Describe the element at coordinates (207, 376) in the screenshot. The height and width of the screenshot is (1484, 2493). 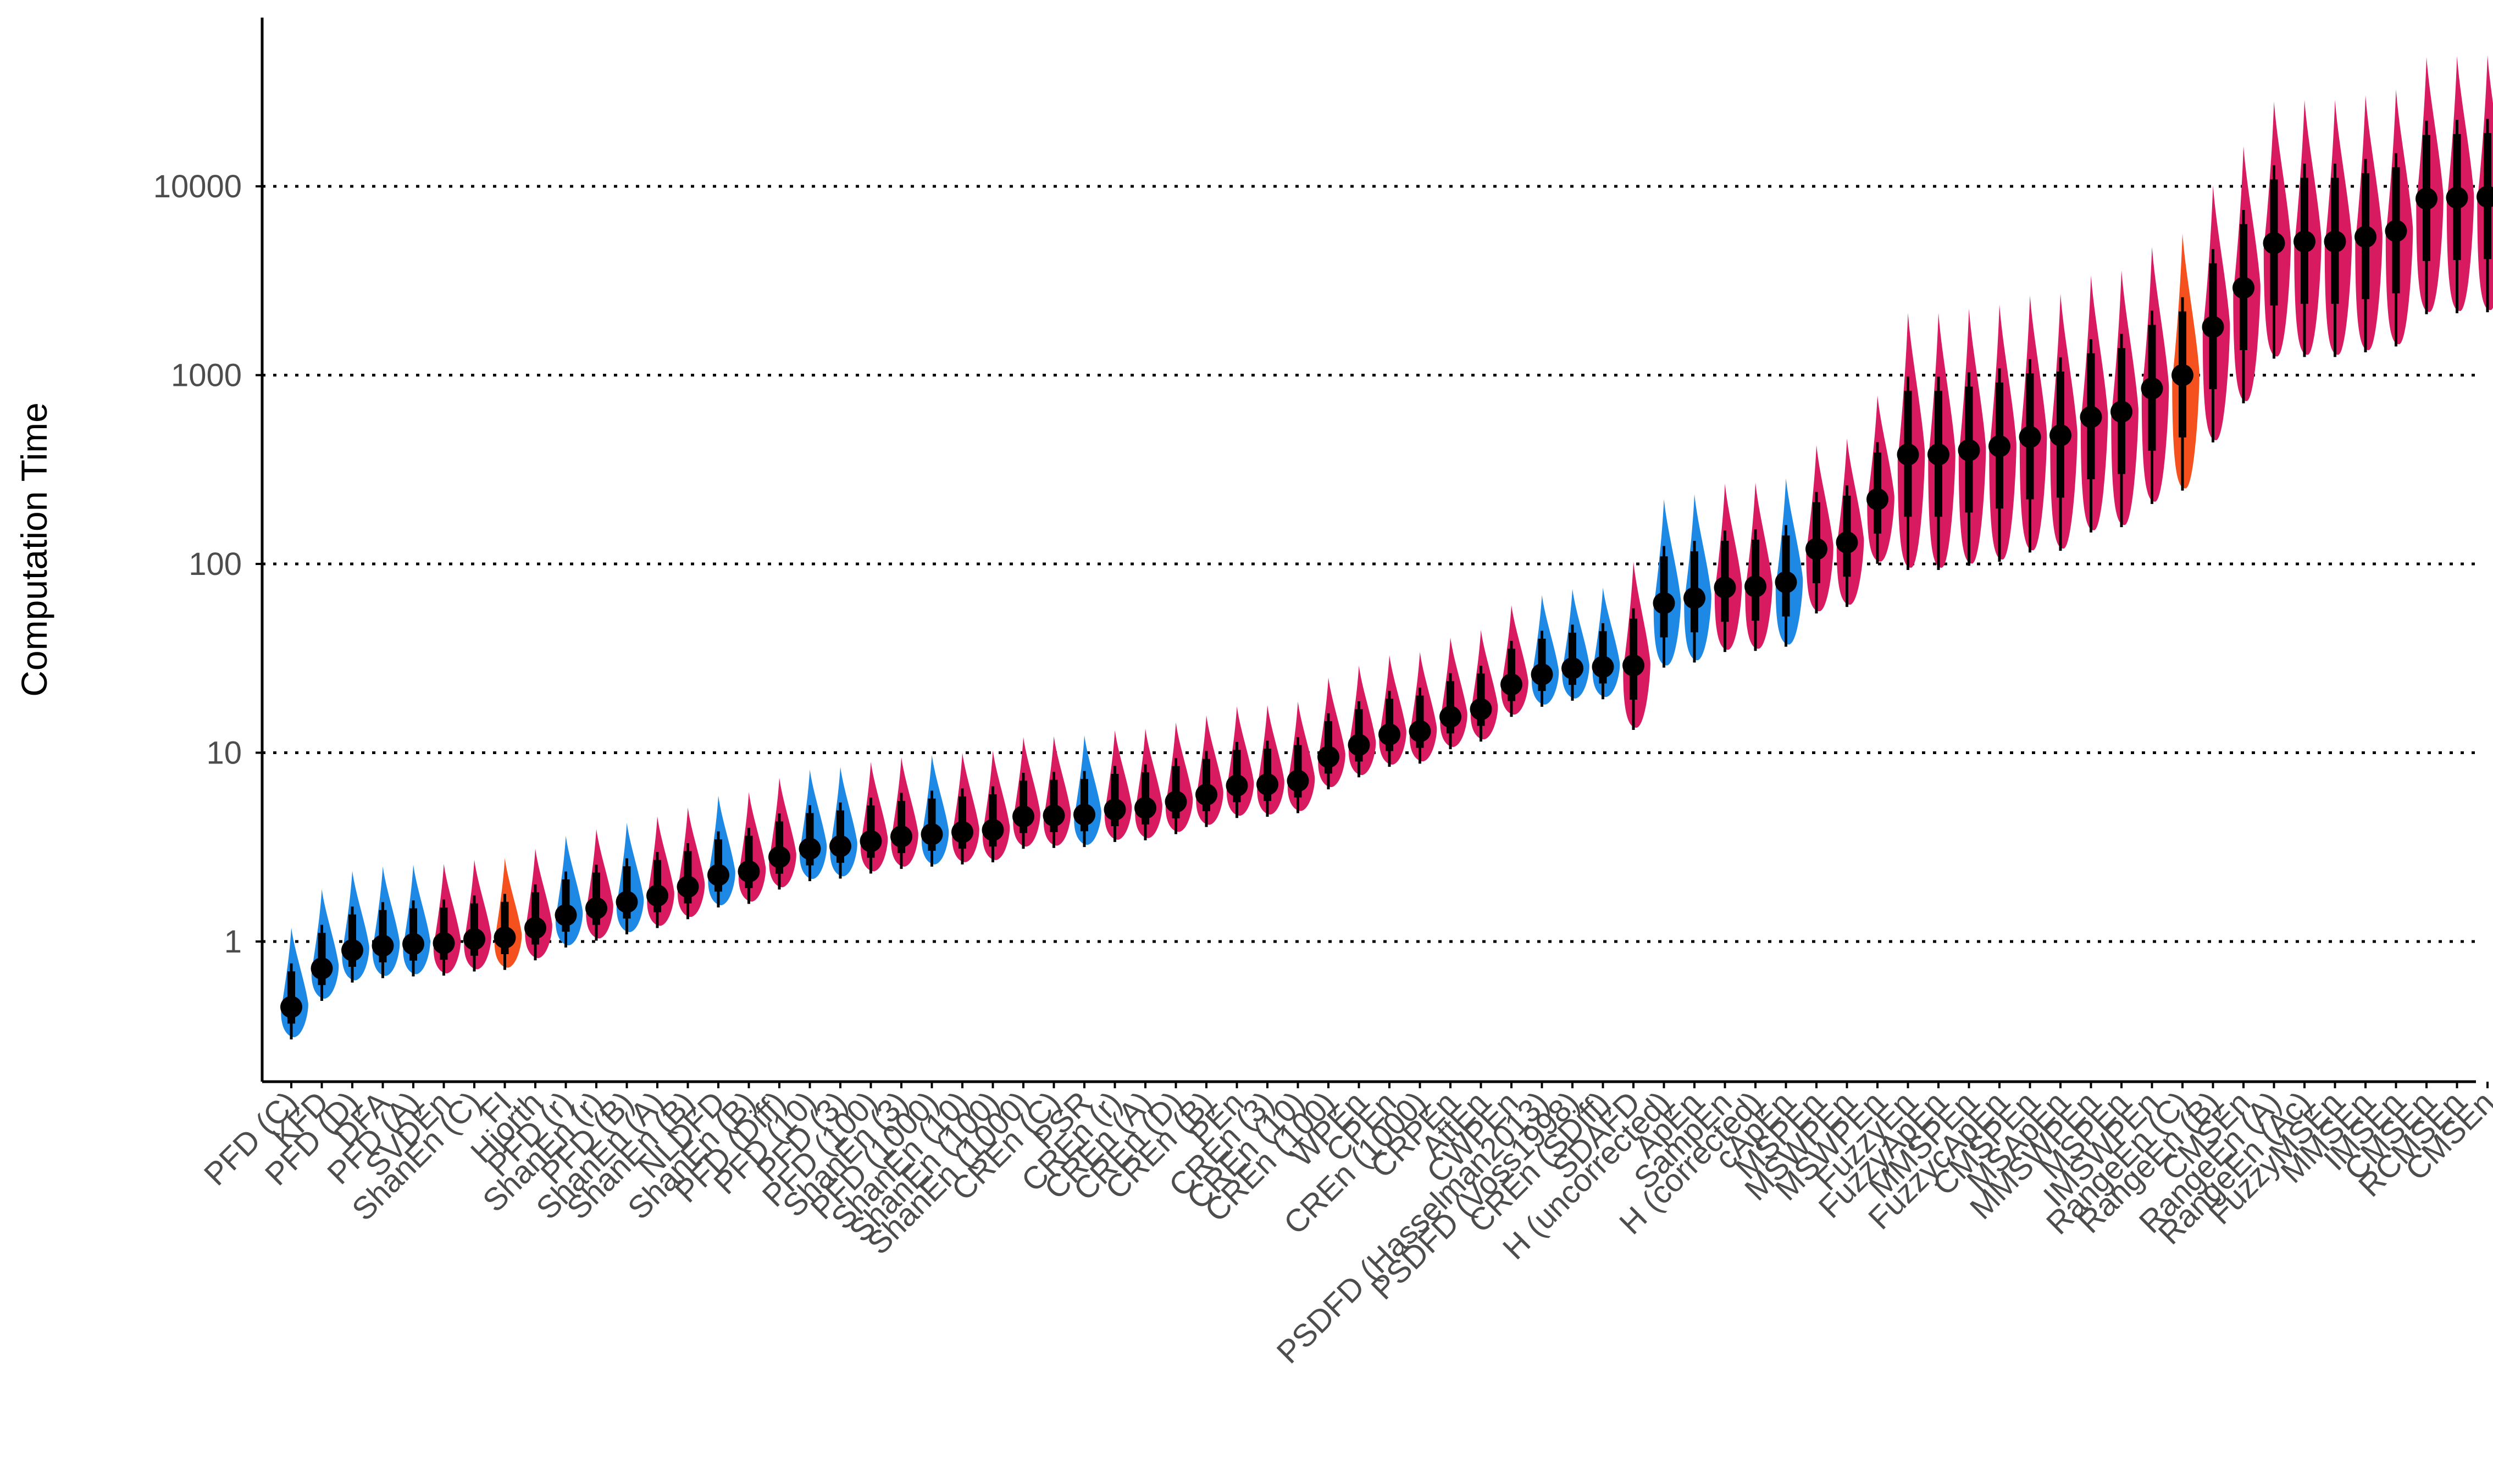
I see `y-tick-label: 1000` at that location.